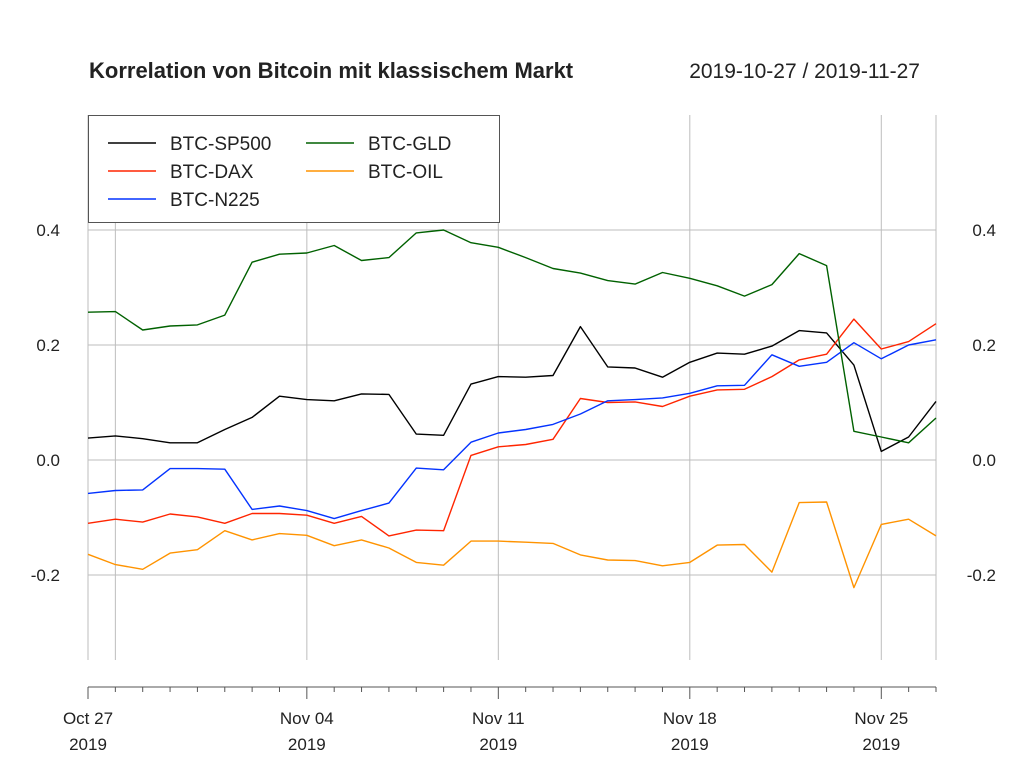 The width and height of the screenshot is (1024, 768). Describe the element at coordinates (45, 575) in the screenshot. I see `y-tick-label-left: -0.2` at that location.